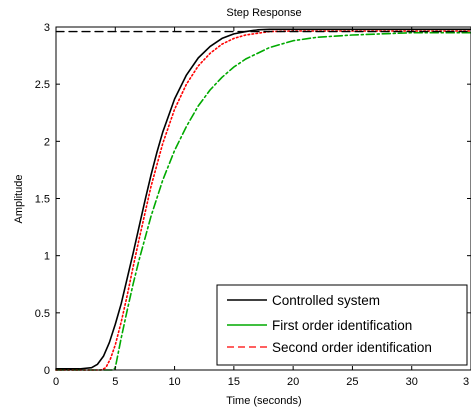  I want to click on x-tick-label: 30, so click(412, 382).